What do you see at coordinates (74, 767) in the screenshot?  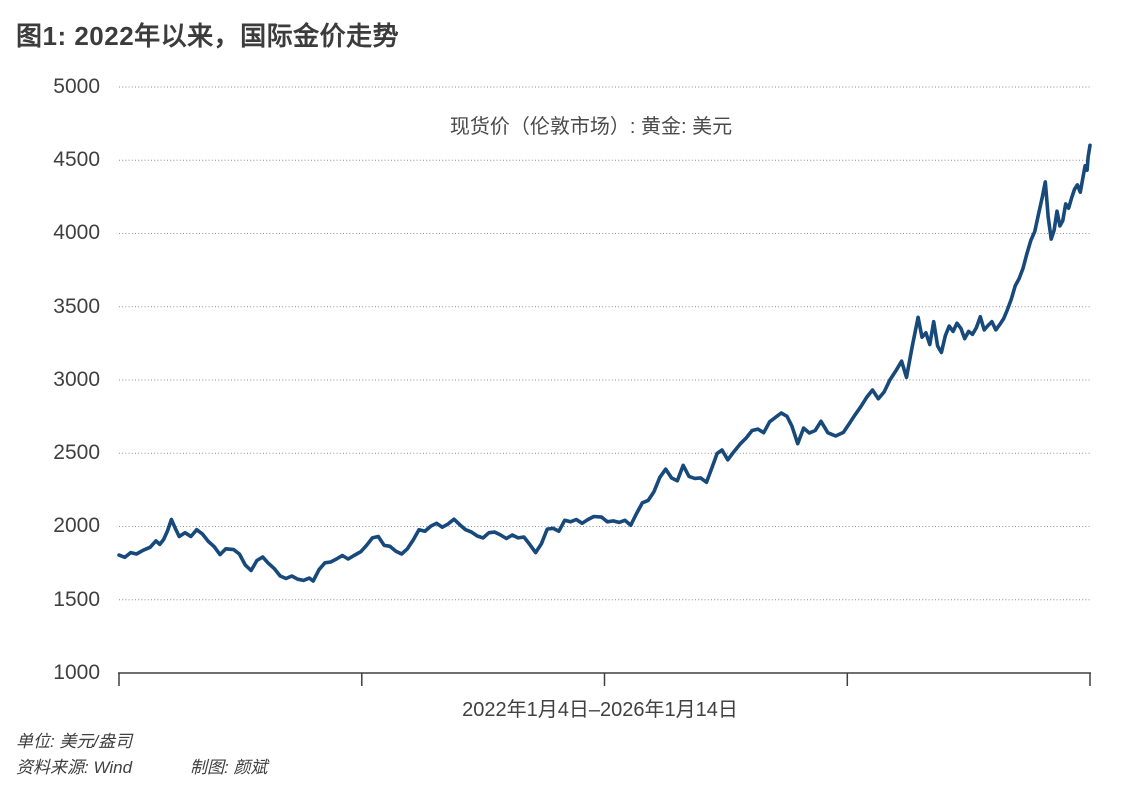 I see `data-source-note: 资料来源: Wind` at bounding box center [74, 767].